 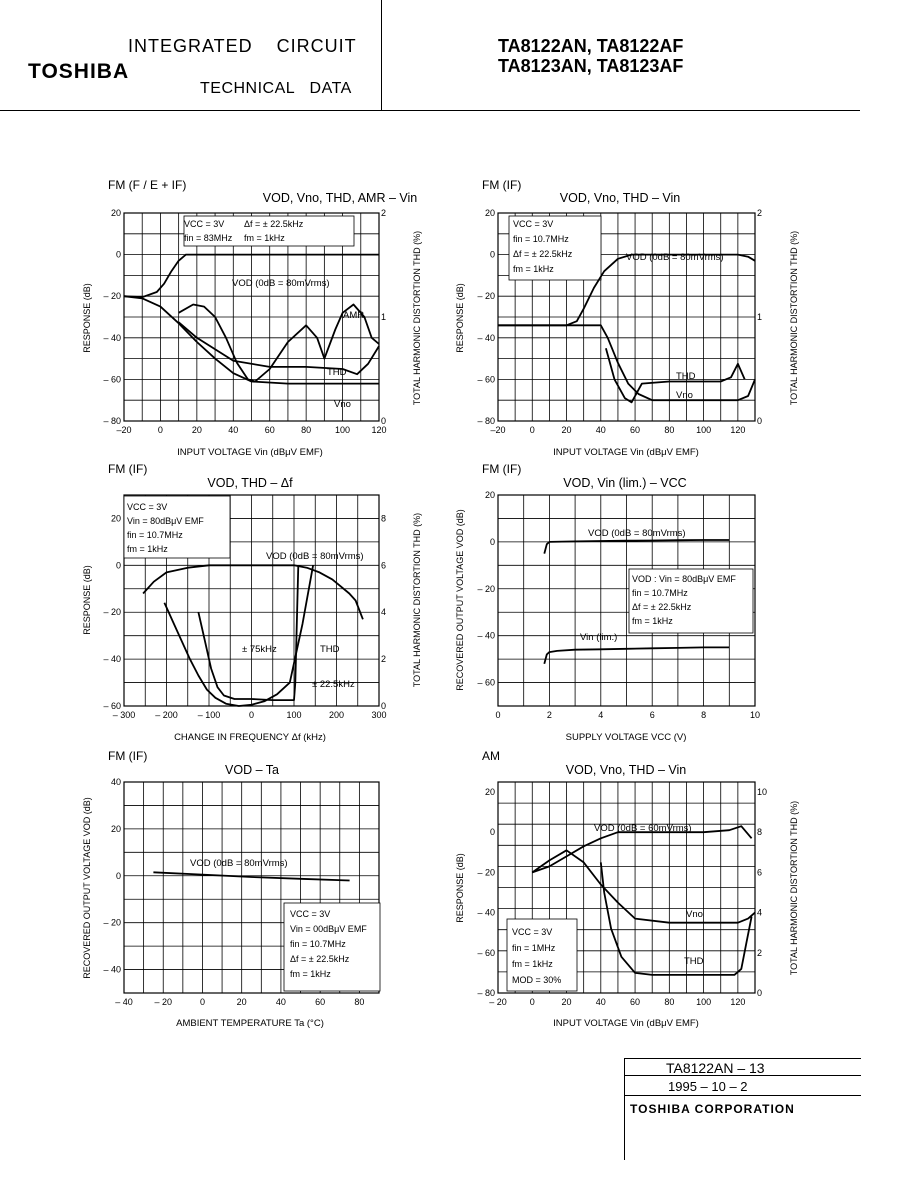 What do you see at coordinates (279, 343) in the screenshot?
I see `series-line-amr` at bounding box center [279, 343].